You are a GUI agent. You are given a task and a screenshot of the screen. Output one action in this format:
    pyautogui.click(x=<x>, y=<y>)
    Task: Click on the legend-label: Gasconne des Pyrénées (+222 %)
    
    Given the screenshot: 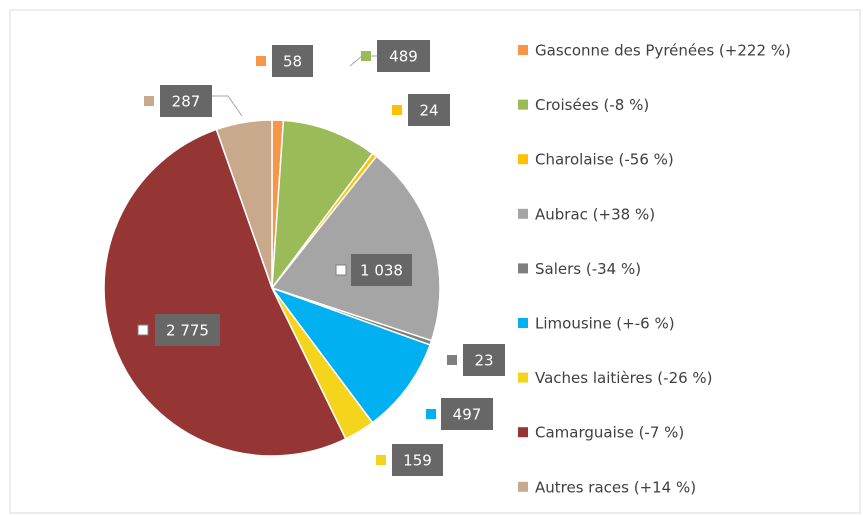 What is the action you would take?
    pyautogui.click(x=663, y=51)
    